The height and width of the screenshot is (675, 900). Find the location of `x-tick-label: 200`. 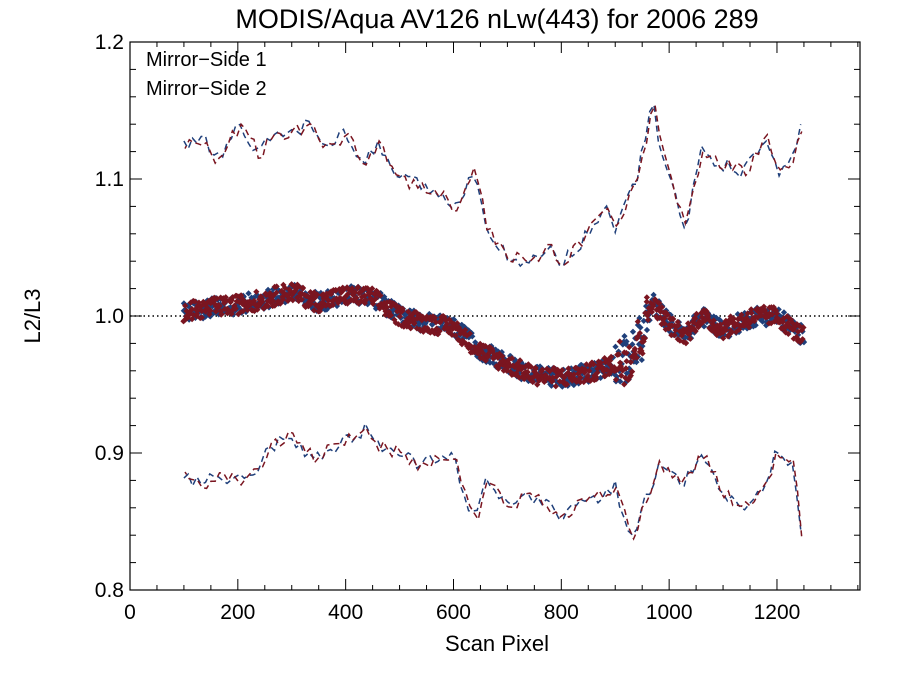

x-tick-label: 200 is located at coordinates (237, 612).